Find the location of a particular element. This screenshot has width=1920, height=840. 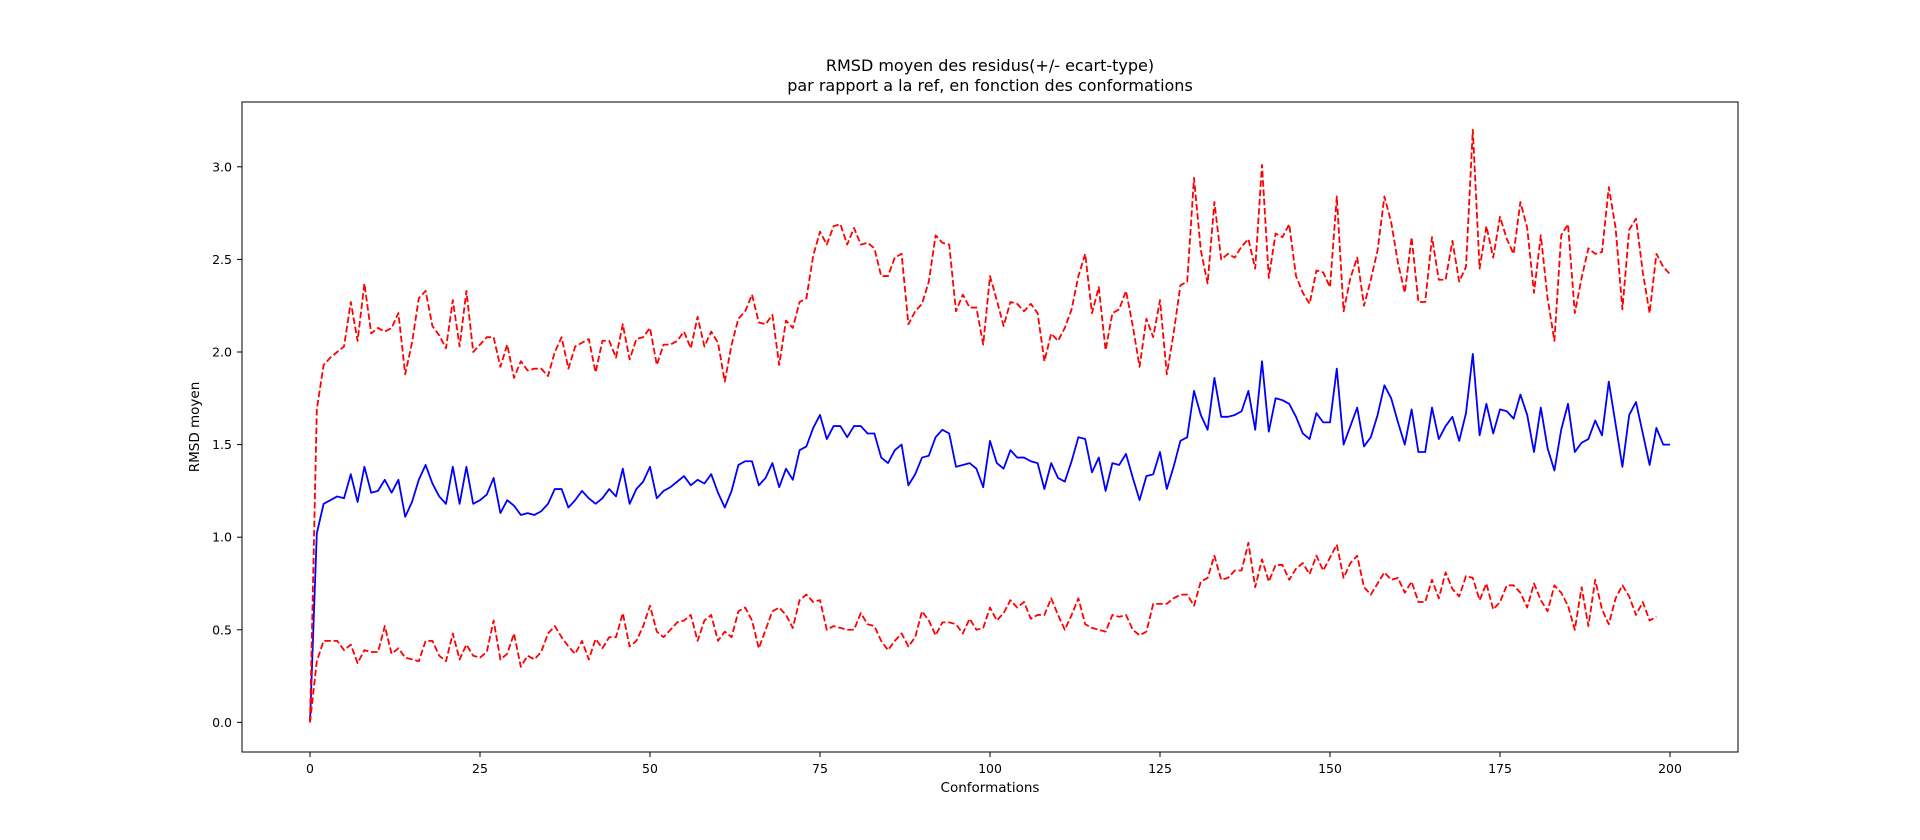

x-tick-label: 50 is located at coordinates (650, 768).